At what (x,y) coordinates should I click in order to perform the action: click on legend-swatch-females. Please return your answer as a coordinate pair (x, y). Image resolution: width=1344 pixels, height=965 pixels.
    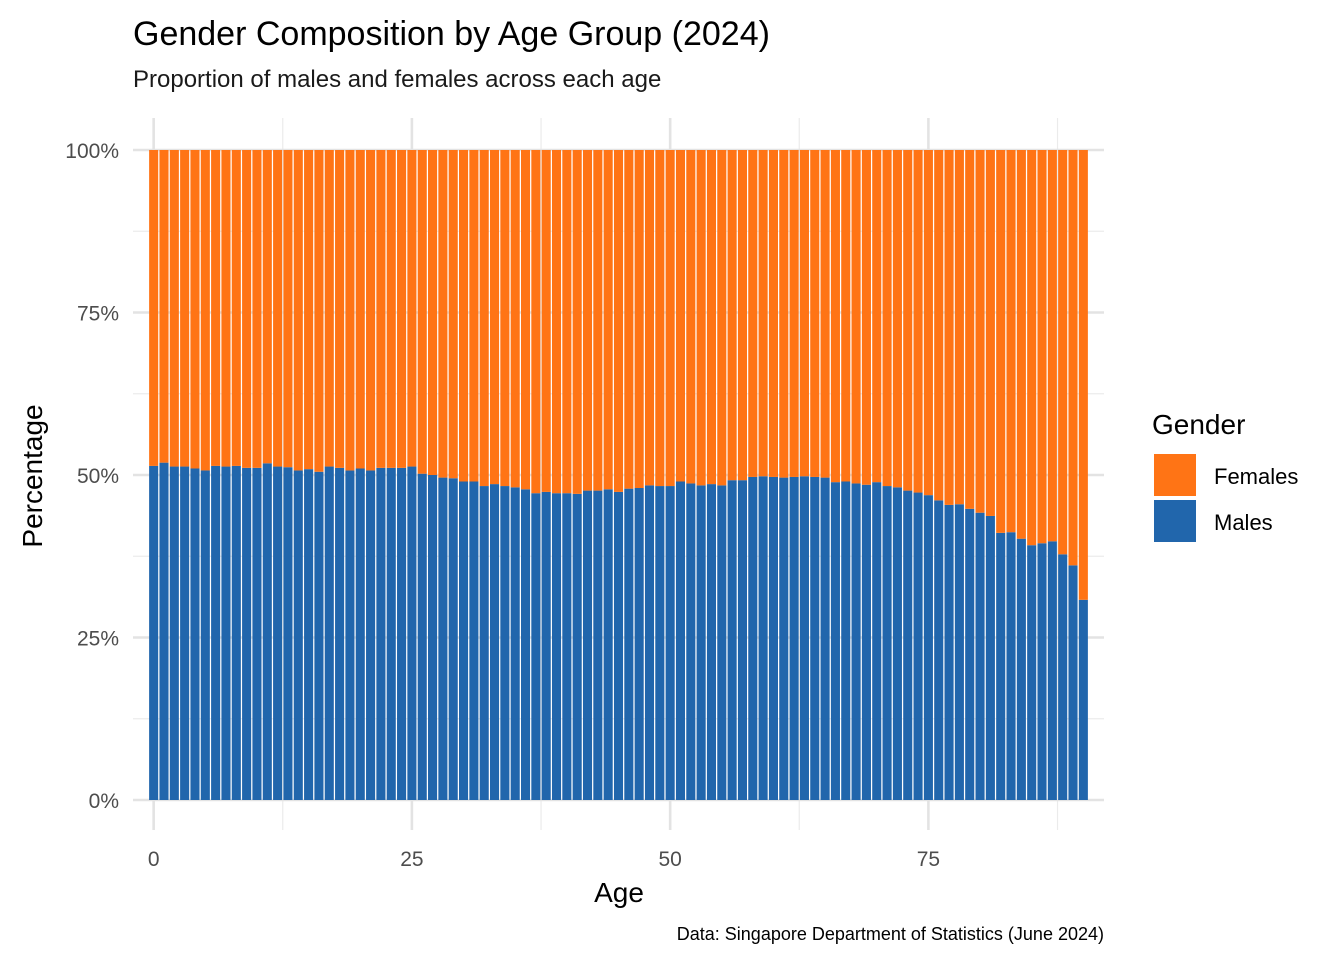
    Looking at the image, I should click on (1175, 475).